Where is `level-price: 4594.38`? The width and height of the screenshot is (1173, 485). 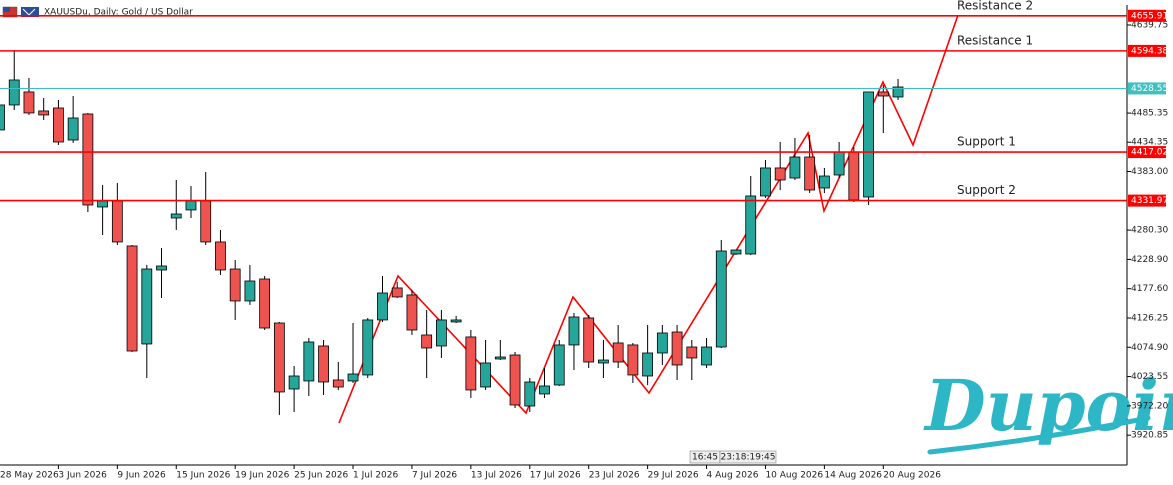 level-price: 4594.38 is located at coordinates (1149, 51).